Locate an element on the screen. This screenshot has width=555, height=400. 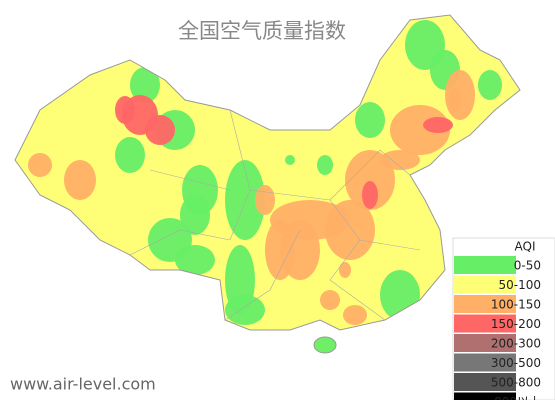
legend-label: 300-500 is located at coordinates (516, 363).